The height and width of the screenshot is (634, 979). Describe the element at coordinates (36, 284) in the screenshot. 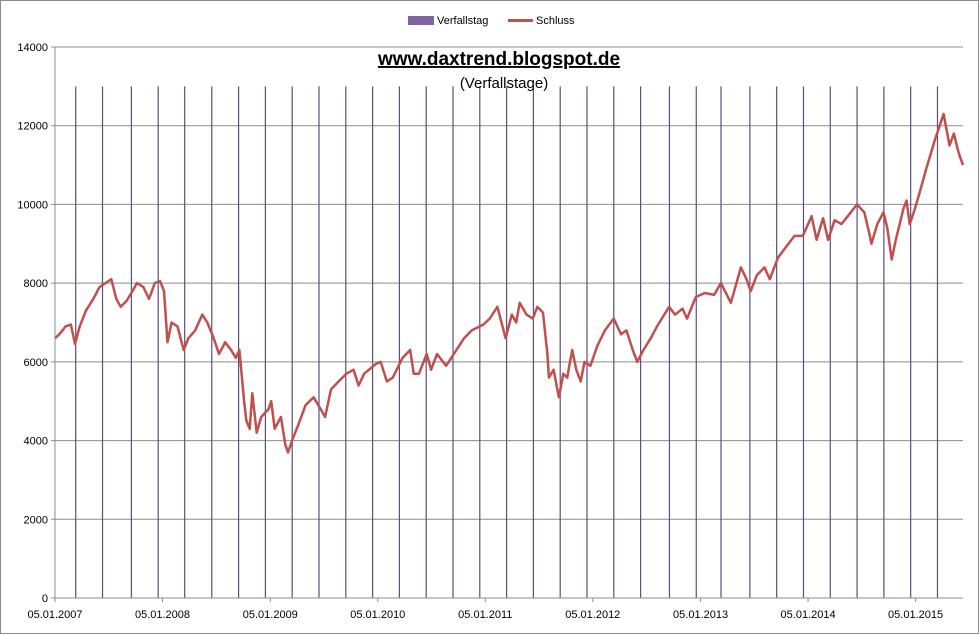

I see `y-tick-label: 8000` at that location.